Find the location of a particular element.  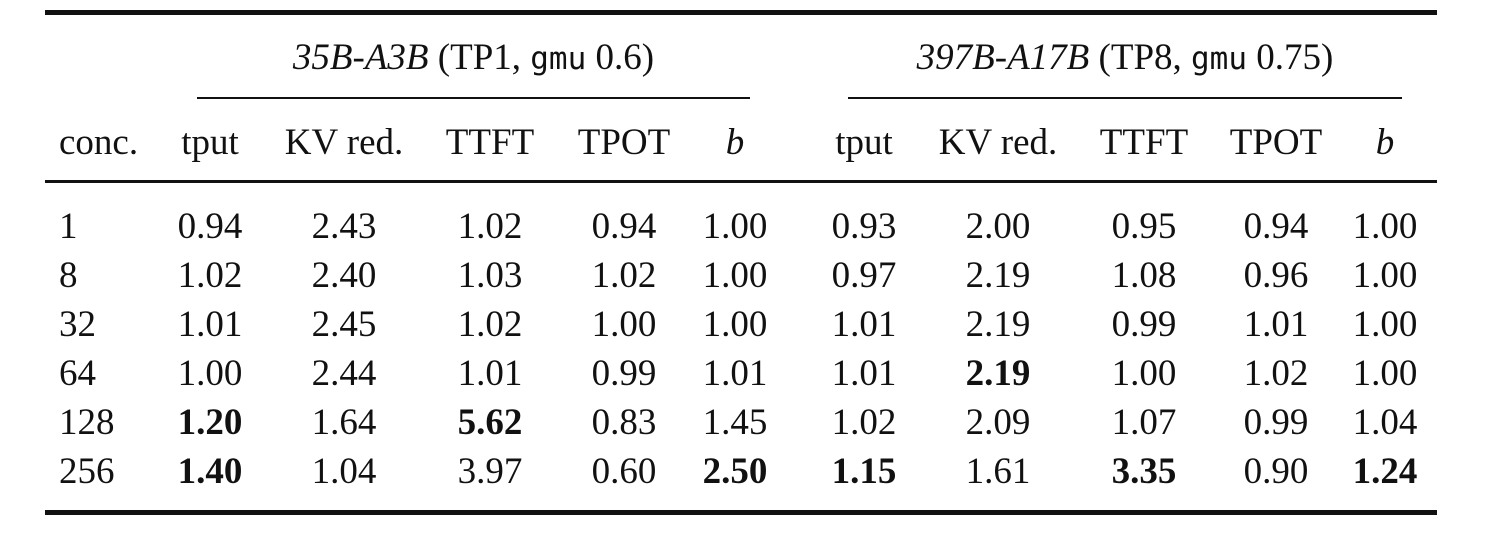

group-config-value: 0.75) is located at coordinates (1290, 57).